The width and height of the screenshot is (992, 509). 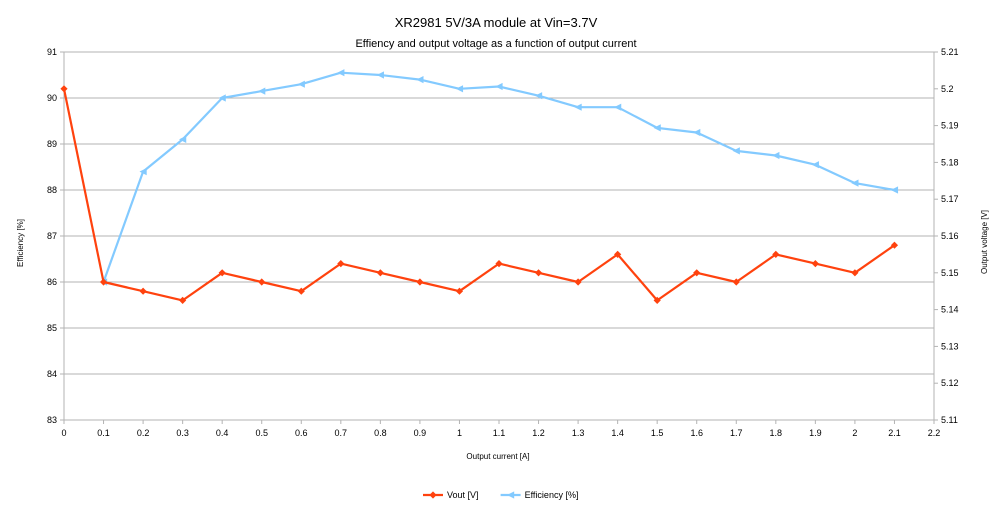 What do you see at coordinates (20, 243) in the screenshot?
I see `y-axis-label-left: Efficiency [%]` at bounding box center [20, 243].